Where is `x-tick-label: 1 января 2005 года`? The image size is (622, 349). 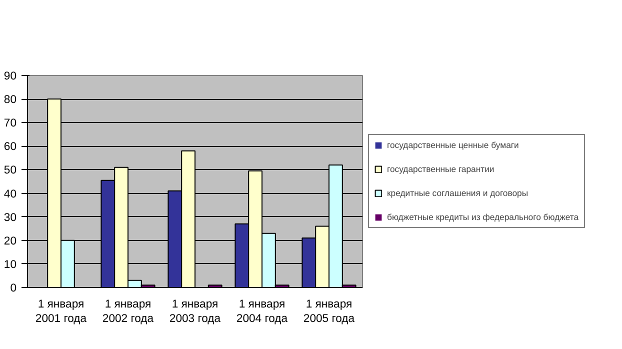
x-tick-label: 1 января 2005 года is located at coordinates (329, 311).